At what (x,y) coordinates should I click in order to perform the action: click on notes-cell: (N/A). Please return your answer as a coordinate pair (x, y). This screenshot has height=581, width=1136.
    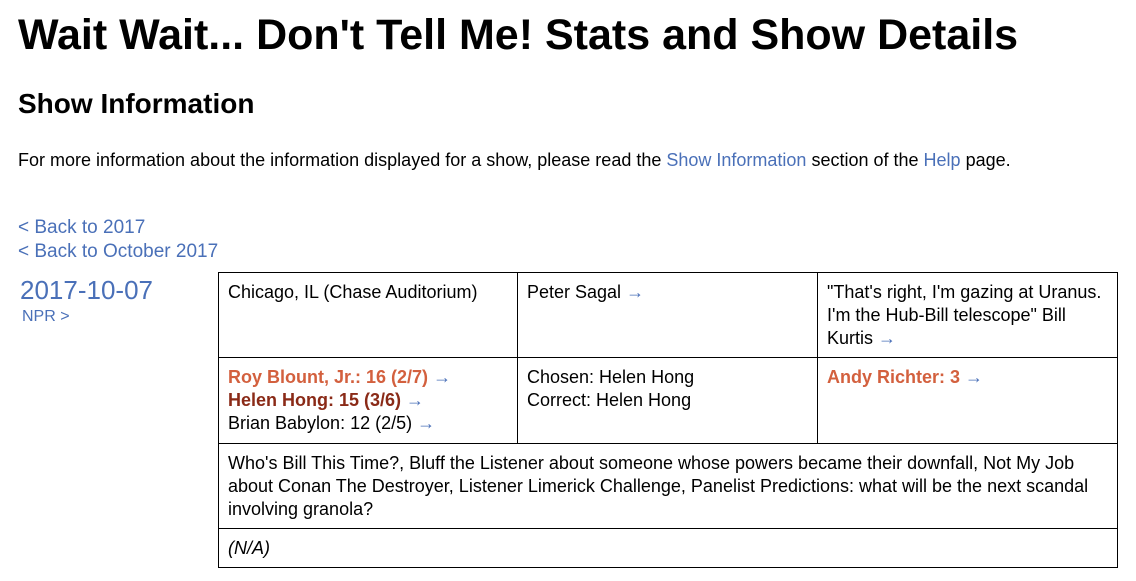
    Looking at the image, I should click on (668, 548).